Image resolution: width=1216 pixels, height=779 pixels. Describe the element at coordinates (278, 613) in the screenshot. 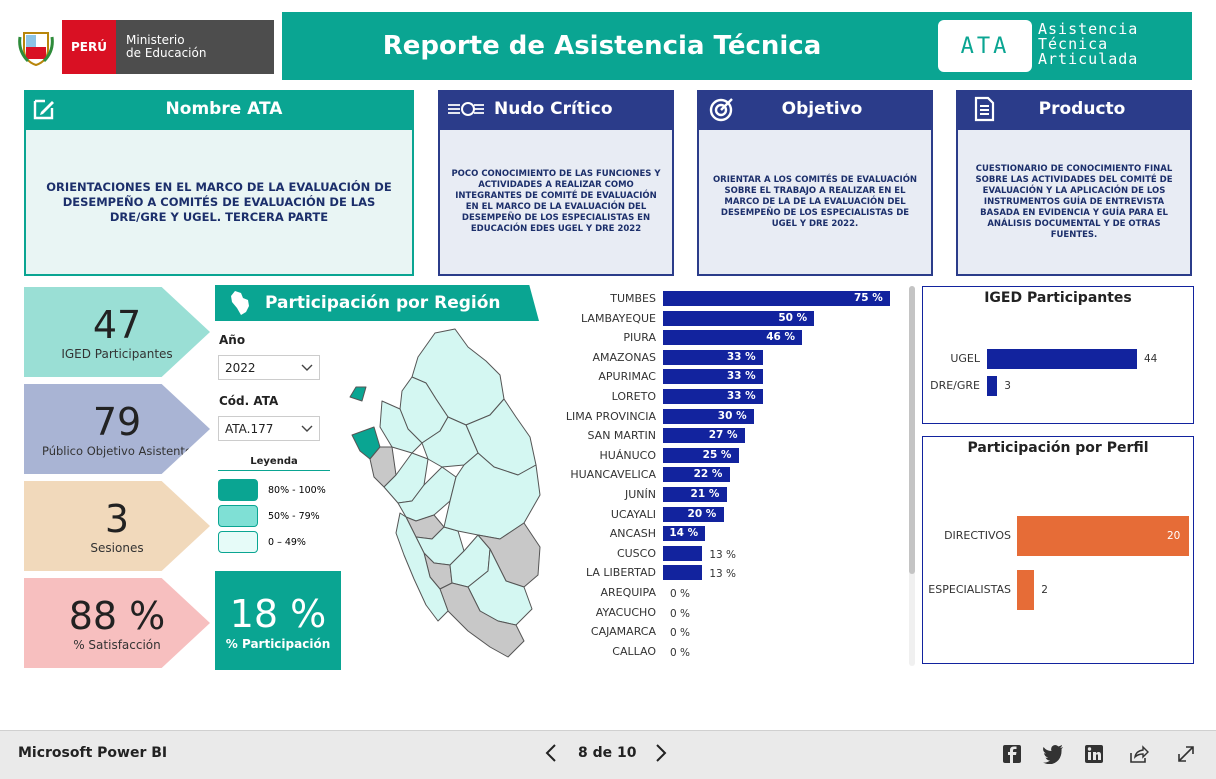

I see `participacion-value: 18 %` at that location.